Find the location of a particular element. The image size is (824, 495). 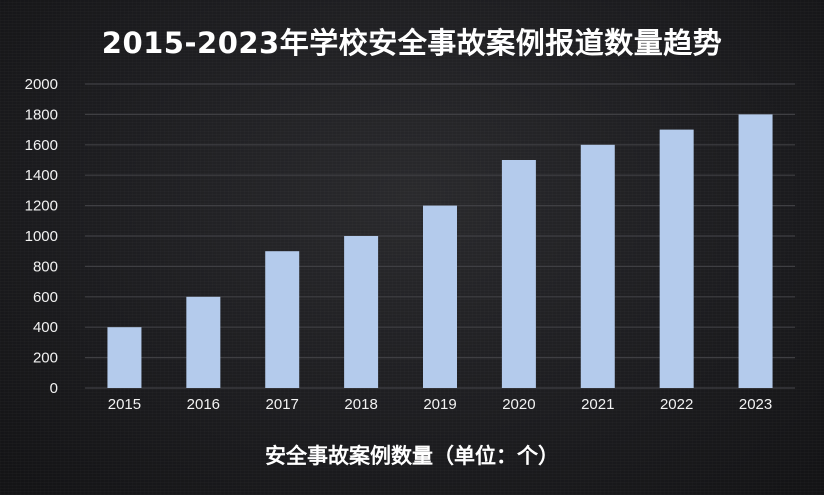

y-tick-label: 200 is located at coordinates (45, 358).